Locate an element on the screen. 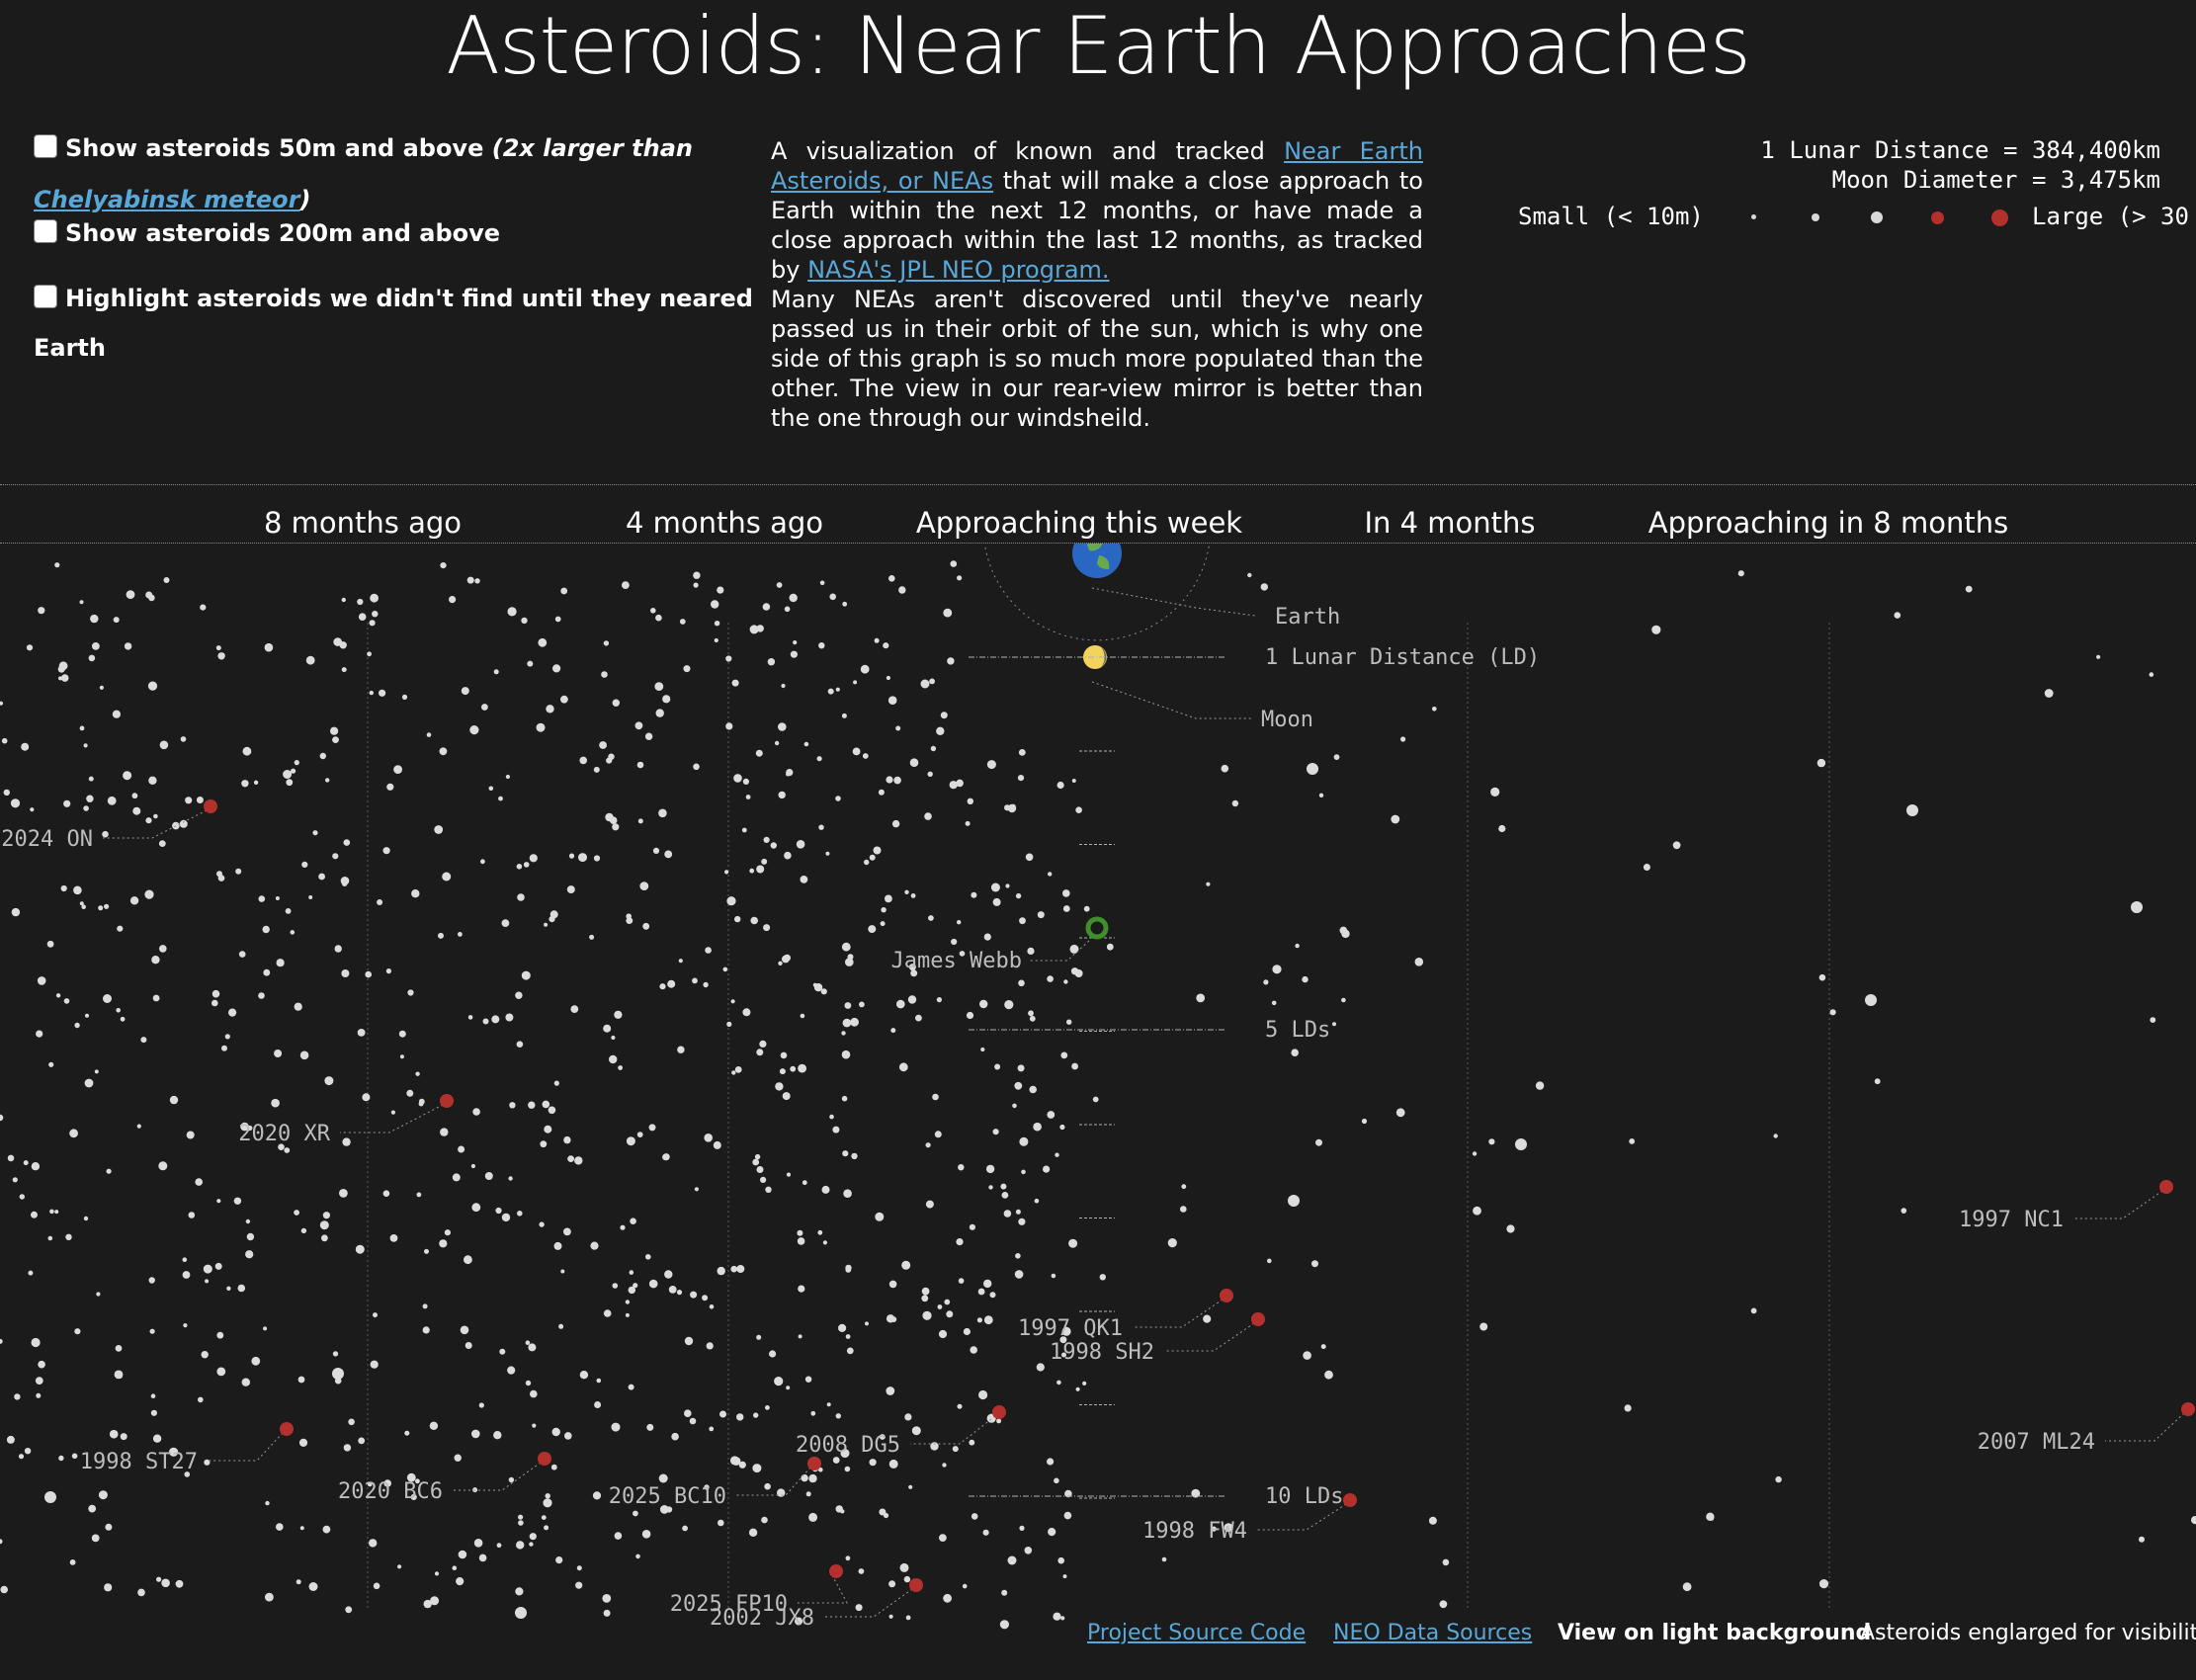 Image resolution: width=2196 pixels, height=1680 pixels. asteroid-label: 1998 ST27 is located at coordinates (139, 1462).